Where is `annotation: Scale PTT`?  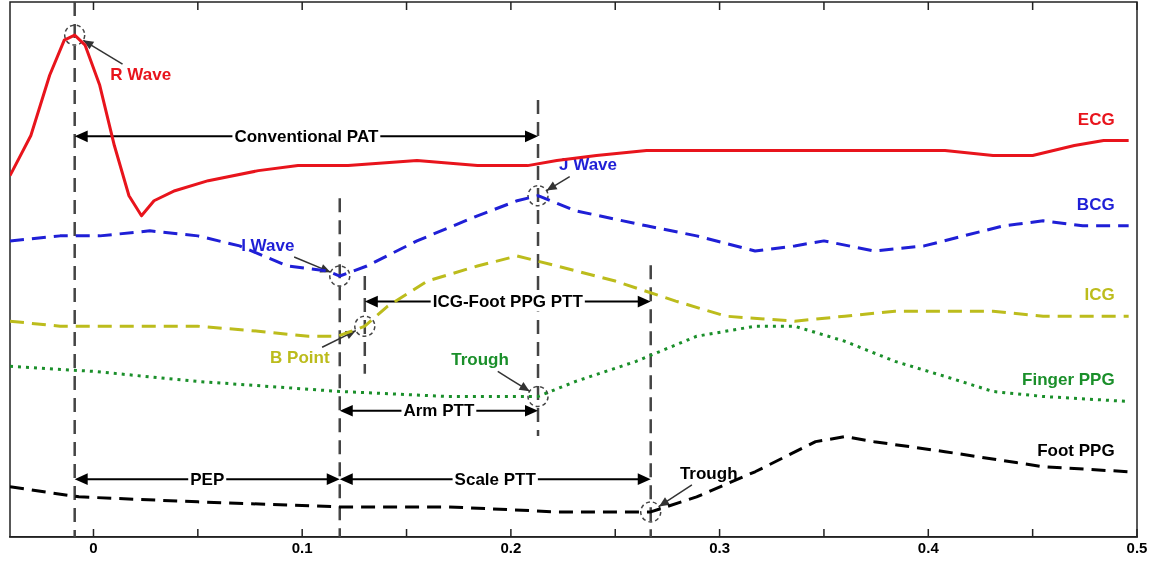
annotation: Scale PTT is located at coordinates (495, 479).